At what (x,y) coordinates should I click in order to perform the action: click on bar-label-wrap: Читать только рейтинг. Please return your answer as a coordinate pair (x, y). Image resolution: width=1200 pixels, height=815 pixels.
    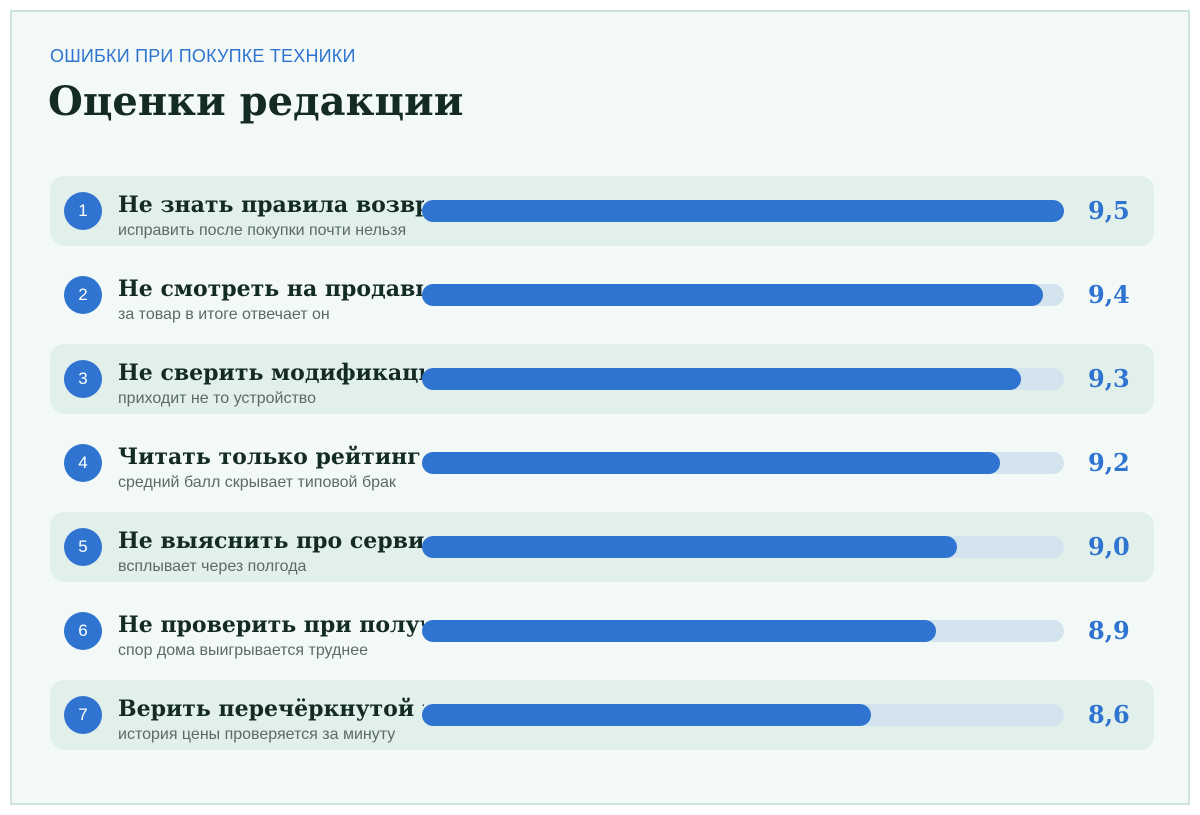
    Looking at the image, I should click on (271, 457).